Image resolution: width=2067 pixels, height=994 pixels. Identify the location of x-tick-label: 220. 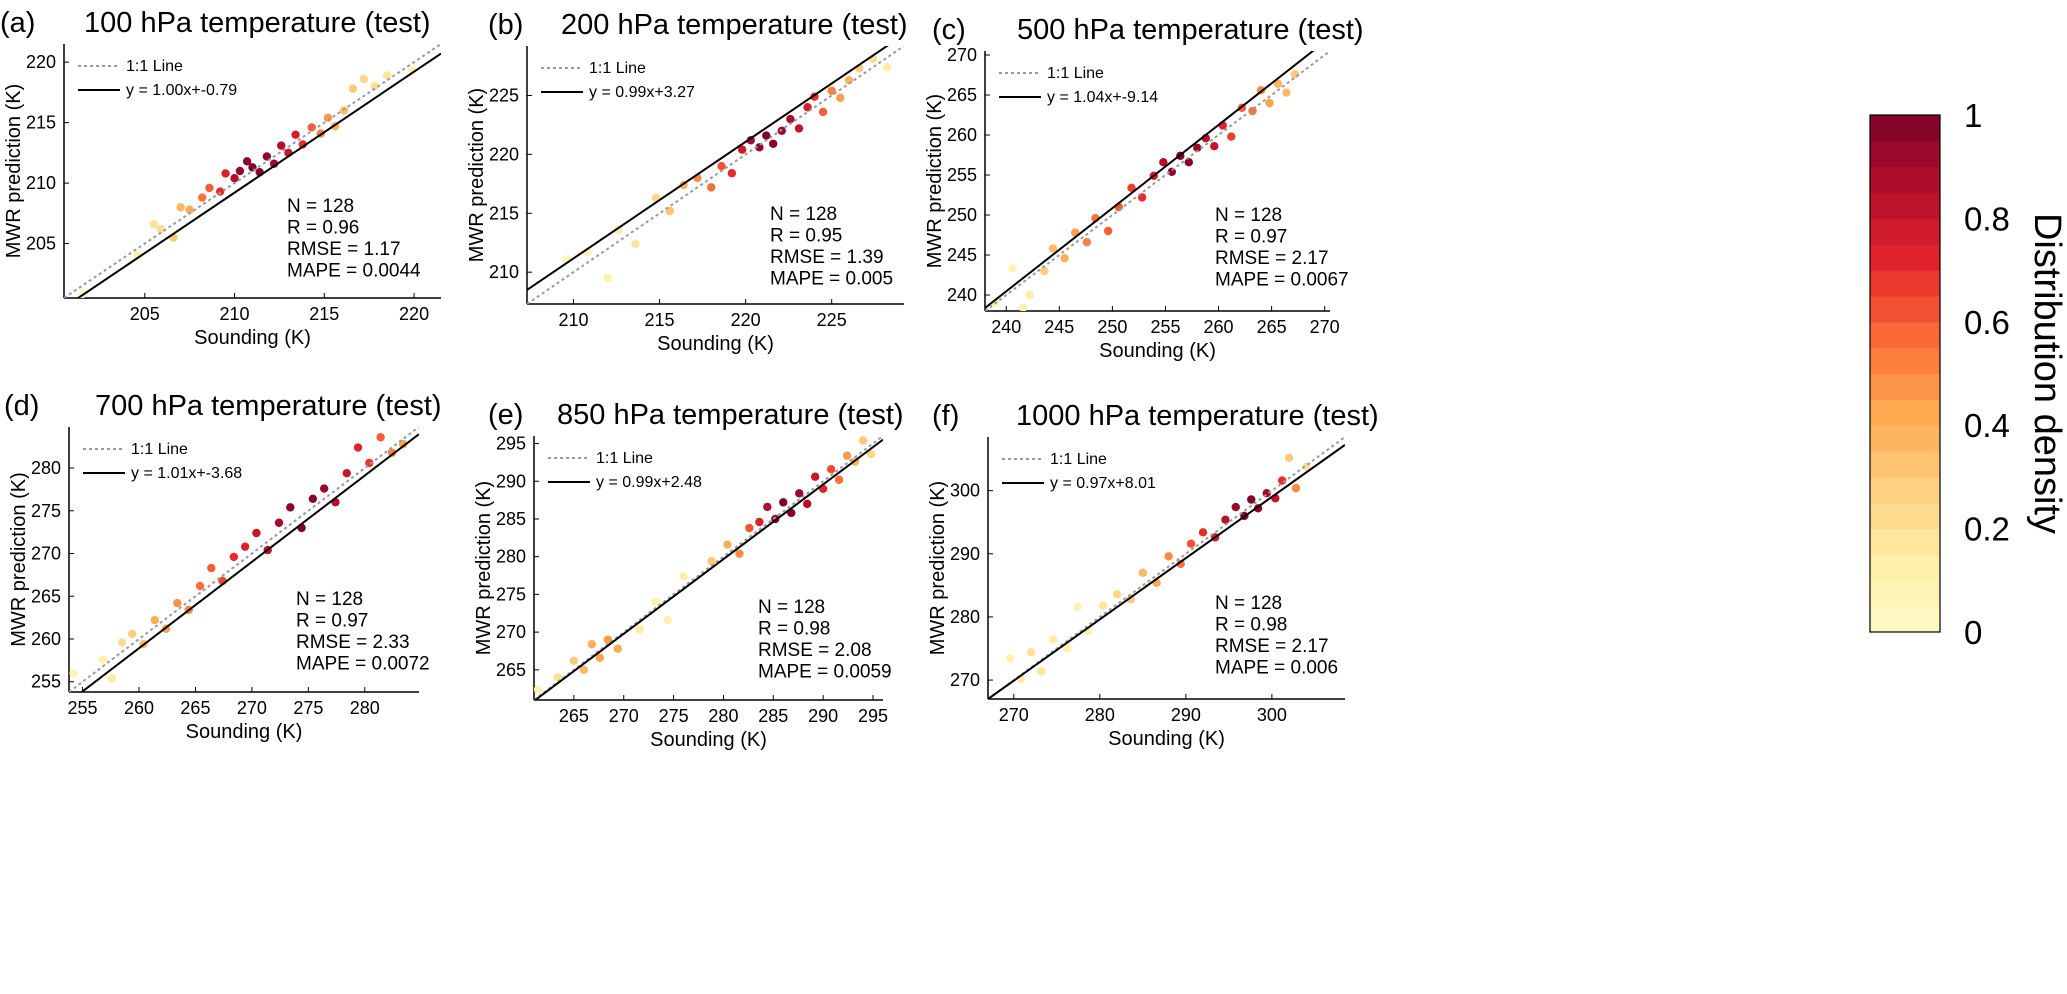
(414, 314).